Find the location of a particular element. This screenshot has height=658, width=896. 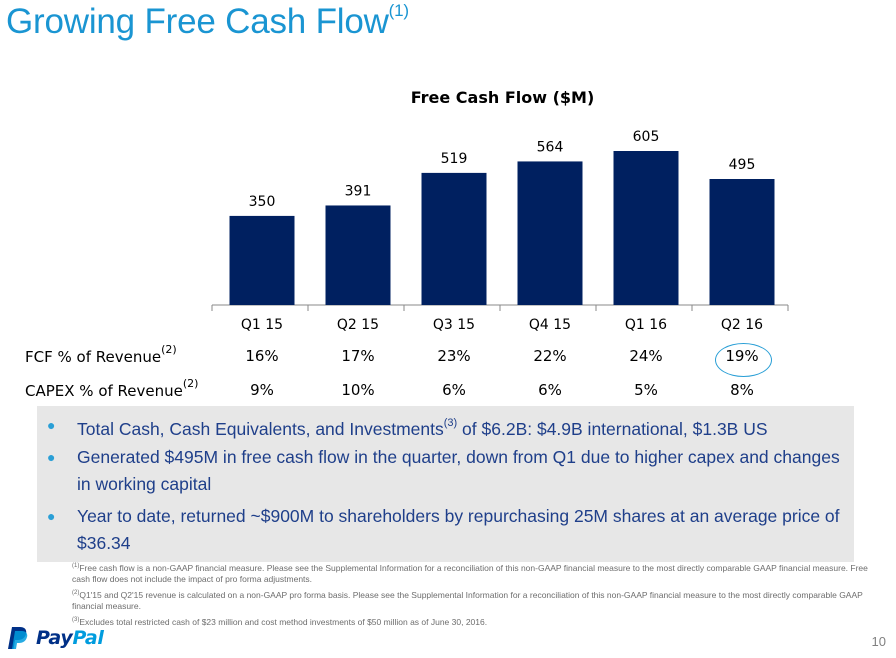

metric-value: 16% is located at coordinates (262, 356).